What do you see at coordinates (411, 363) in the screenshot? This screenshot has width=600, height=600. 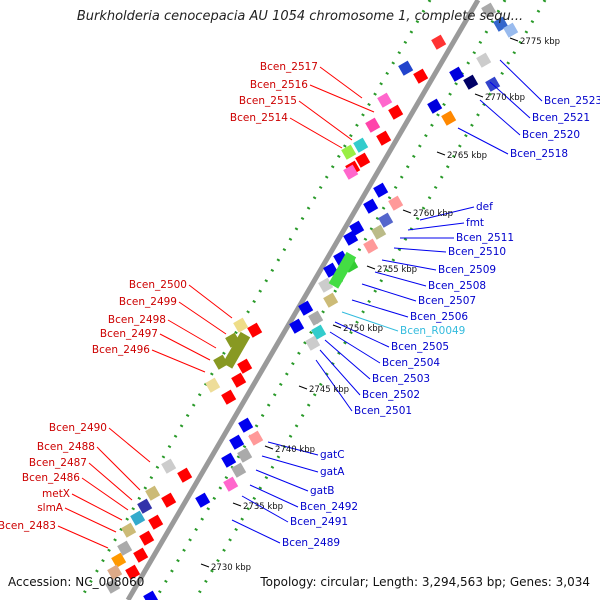 I see `gene-label-bcen-2504: Bcen_2504` at bounding box center [411, 363].